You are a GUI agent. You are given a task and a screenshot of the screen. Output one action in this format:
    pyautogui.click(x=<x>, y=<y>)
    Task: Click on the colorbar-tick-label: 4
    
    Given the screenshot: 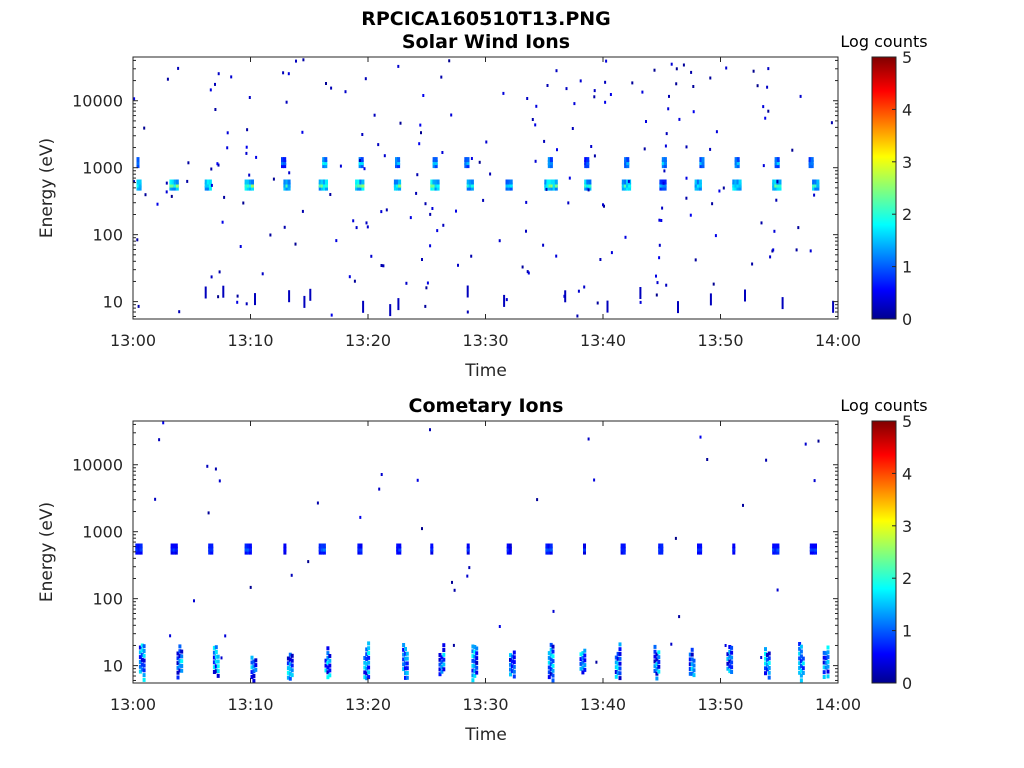 What is the action you would take?
    pyautogui.click(x=907, y=473)
    